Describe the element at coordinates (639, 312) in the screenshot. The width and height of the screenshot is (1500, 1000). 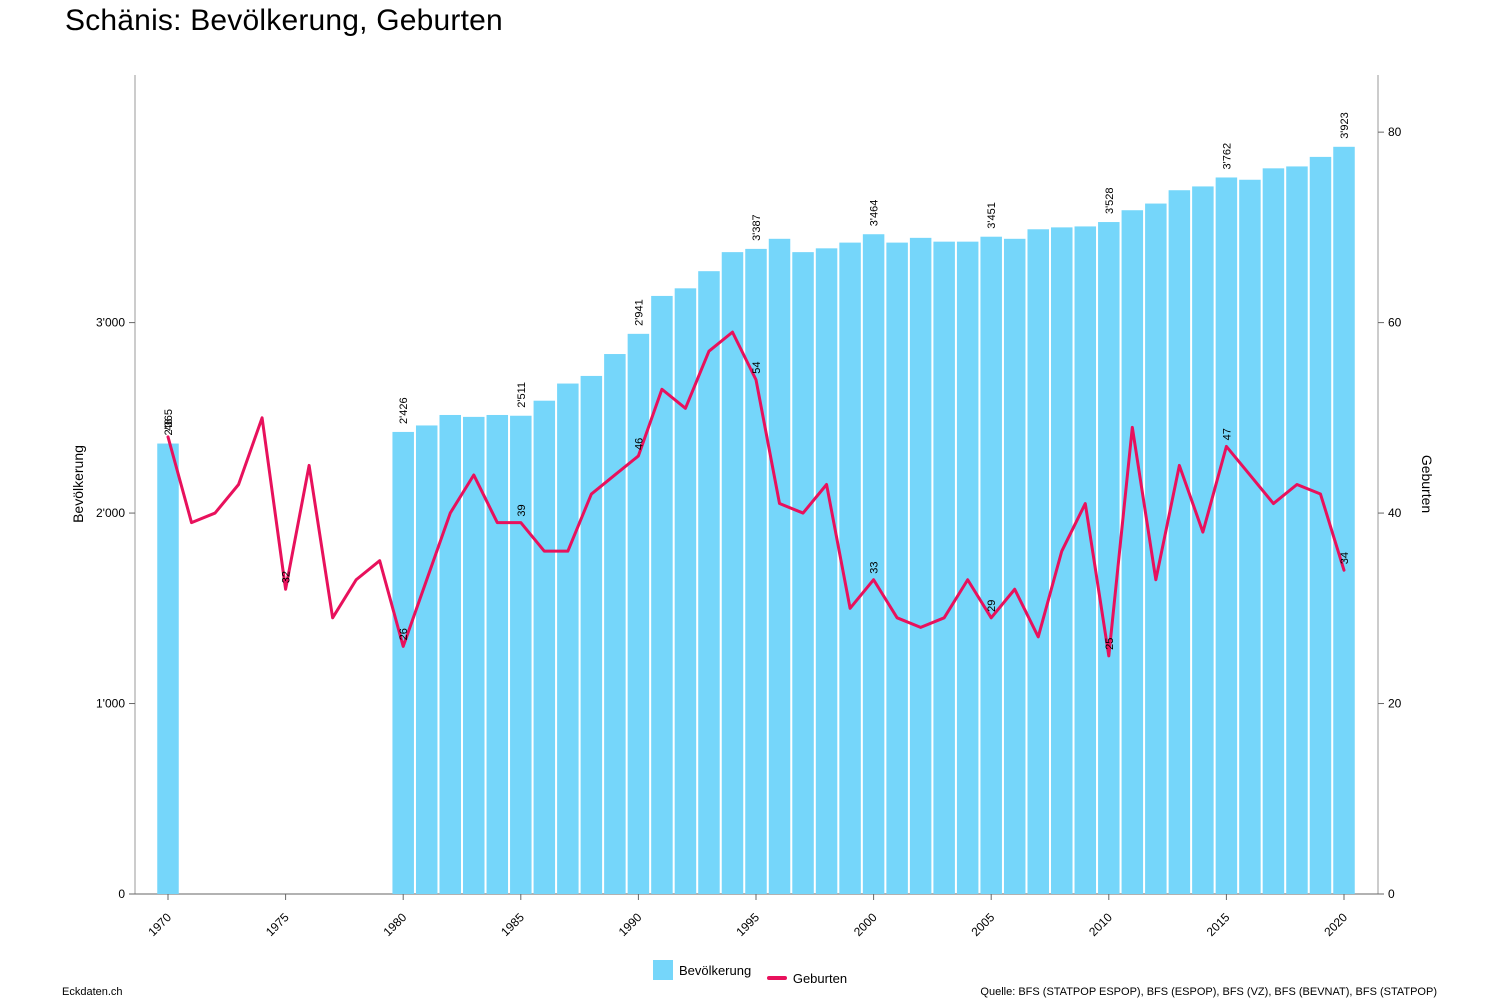
I see `bar-value-label: 2'941` at that location.